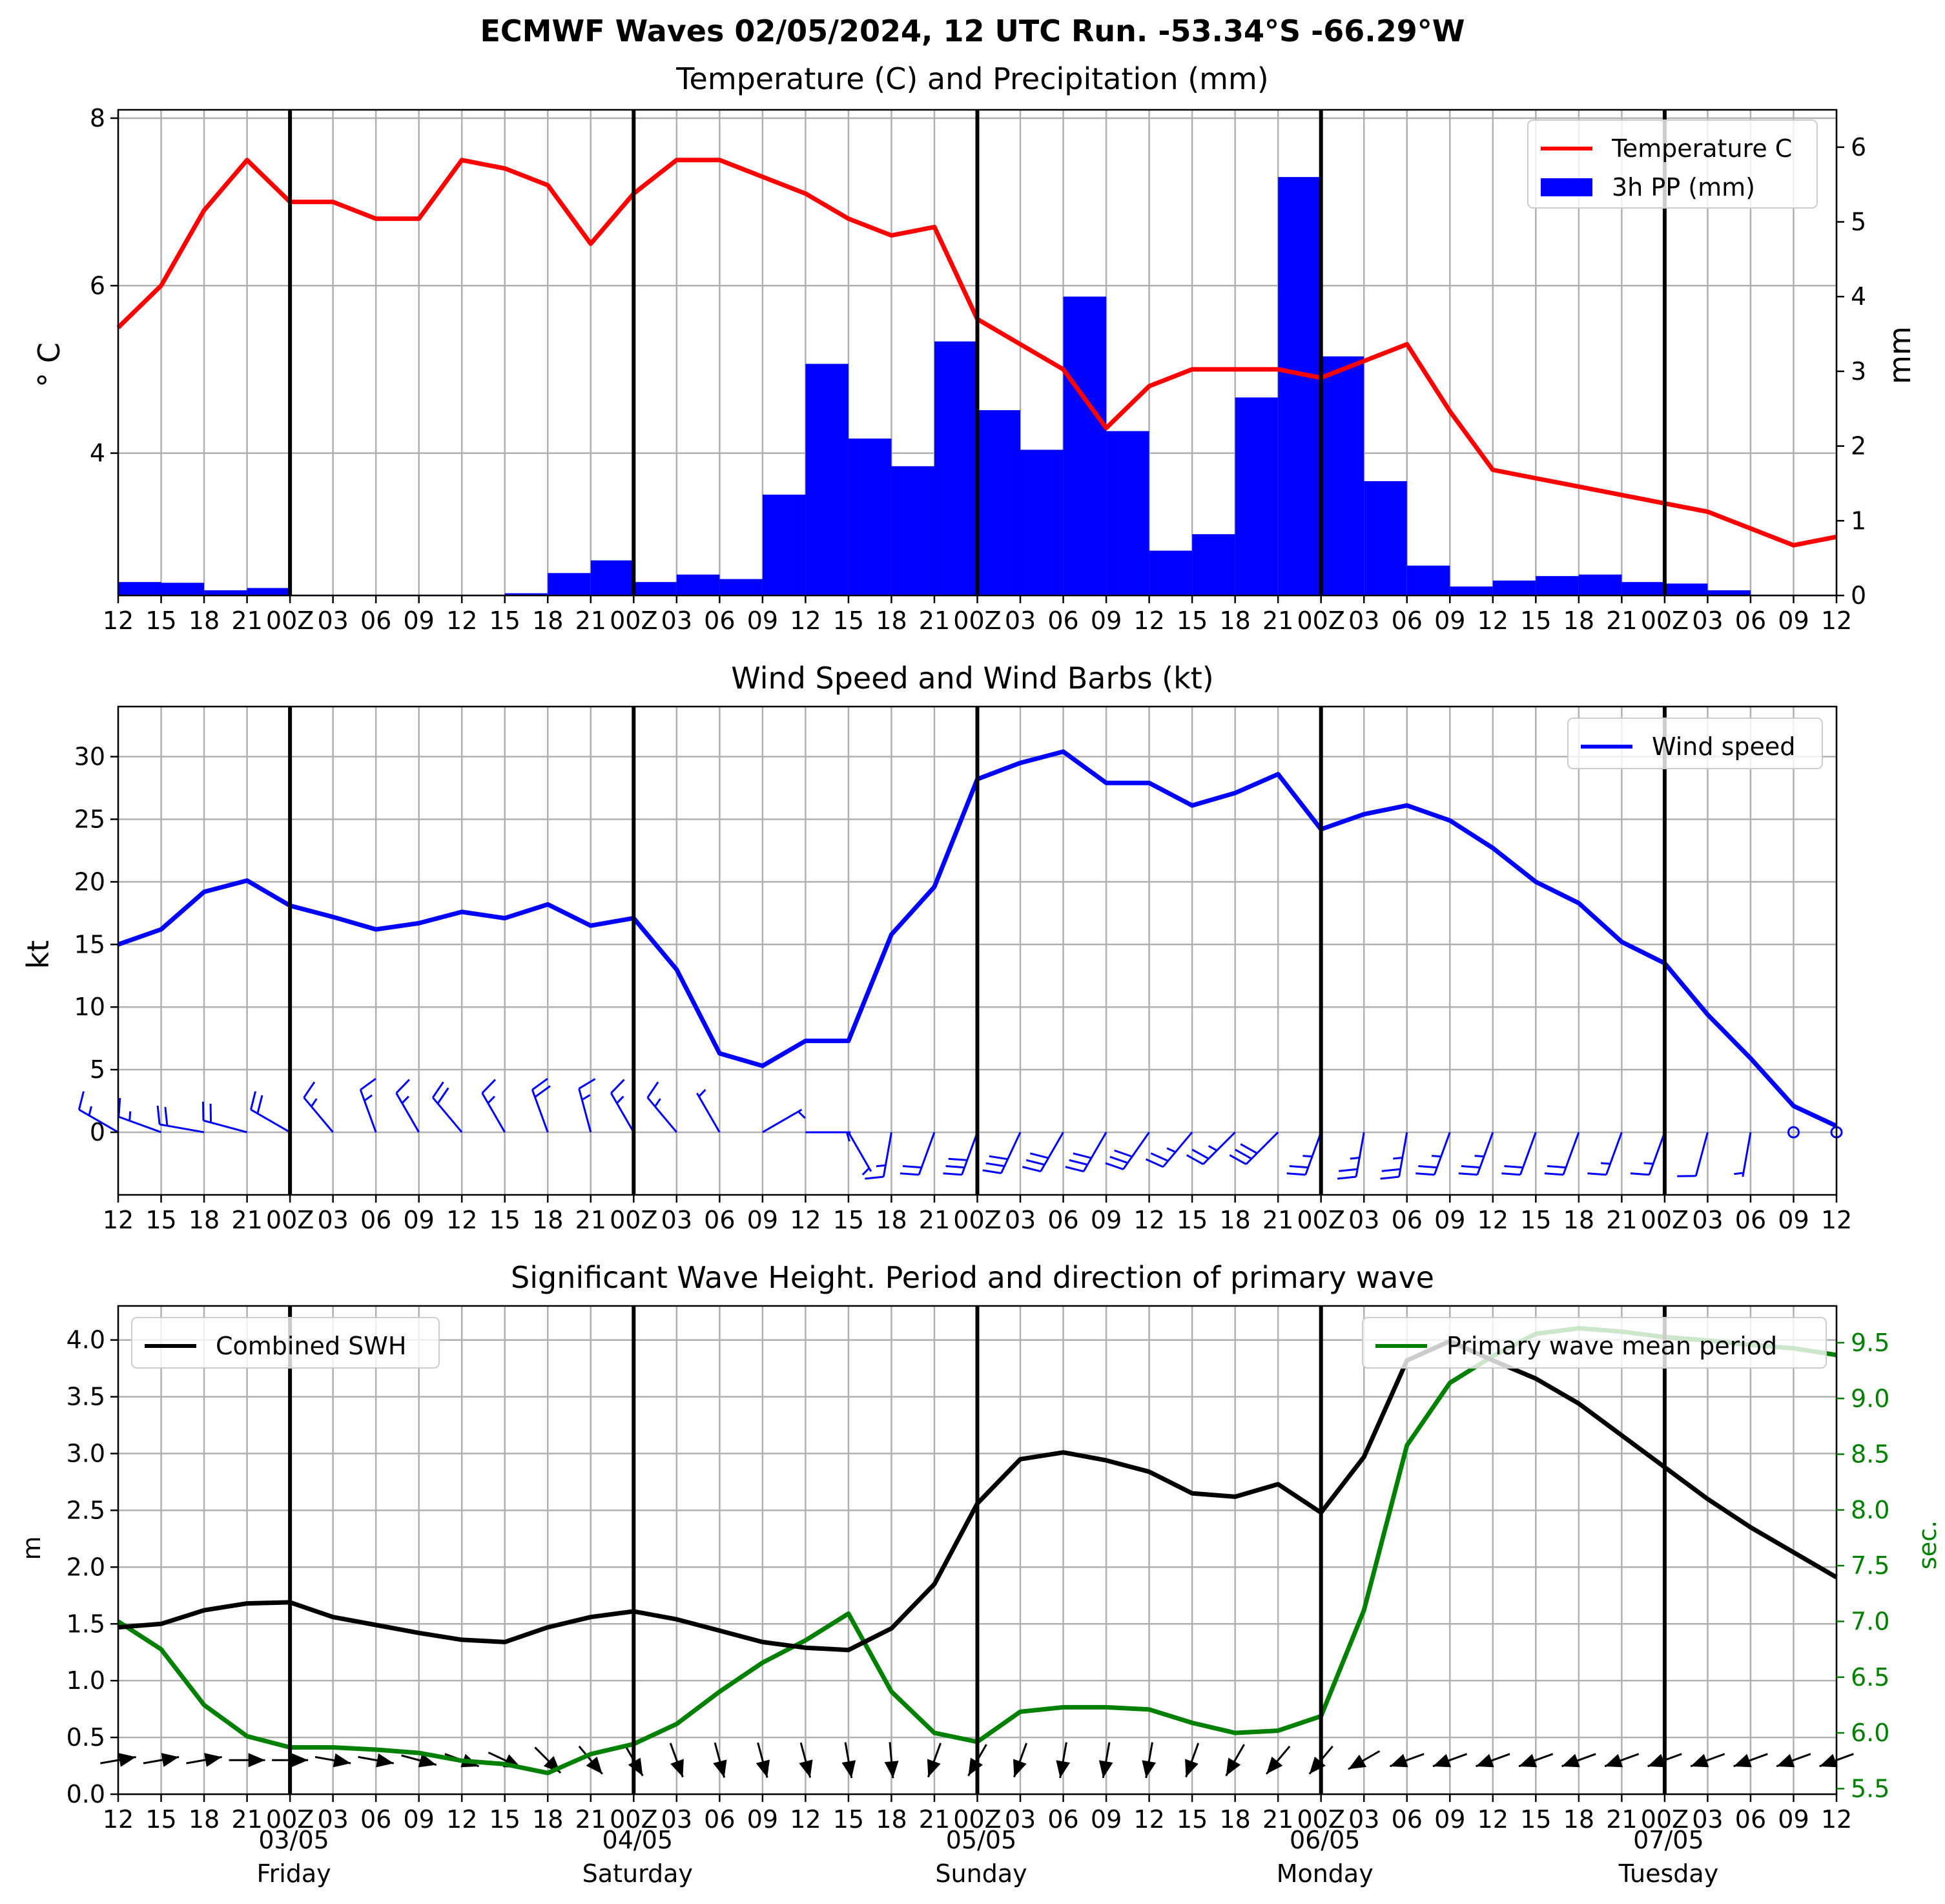 The image size is (1945, 1904). I want to click on y2-tick-label: 6.5, so click(1870, 1677).